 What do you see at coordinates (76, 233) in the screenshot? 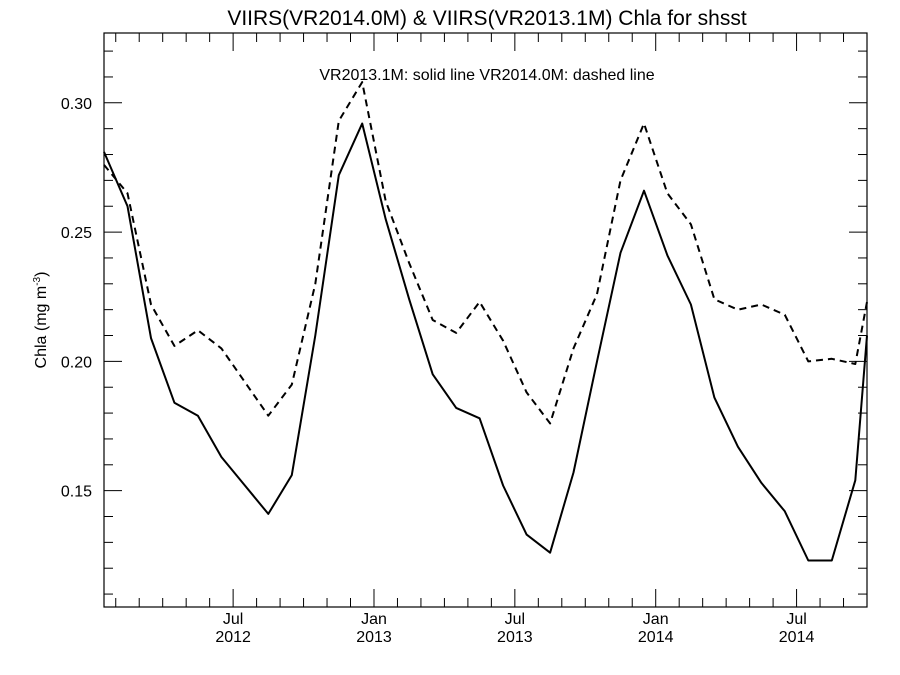
I see `y-tick-label: 0.25` at bounding box center [76, 233].